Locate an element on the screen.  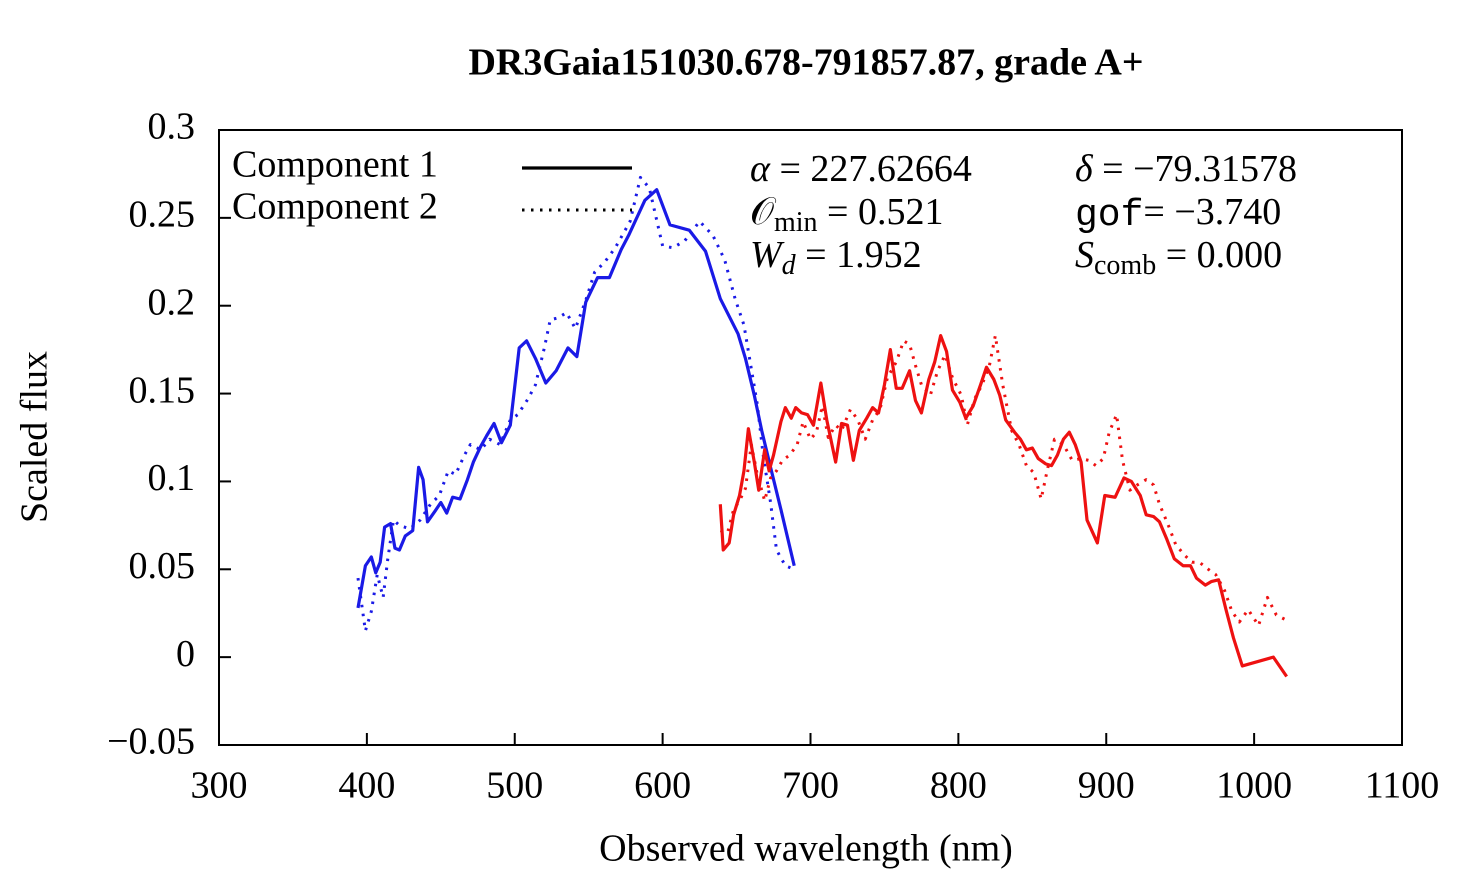
y-tick-label: 0.25 is located at coordinates (162, 215).